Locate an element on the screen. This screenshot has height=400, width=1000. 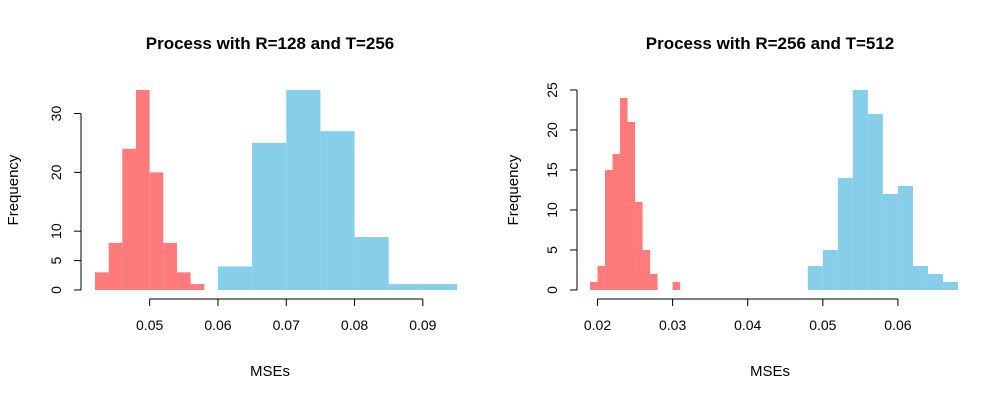
x-tick-label: 0.03 is located at coordinates (672, 325).